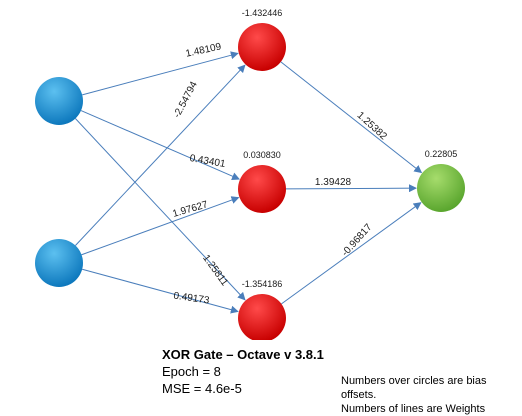 This screenshot has height=416, width=522. Describe the element at coordinates (160, 145) in the screenshot. I see `edge-in1-h2` at that location.